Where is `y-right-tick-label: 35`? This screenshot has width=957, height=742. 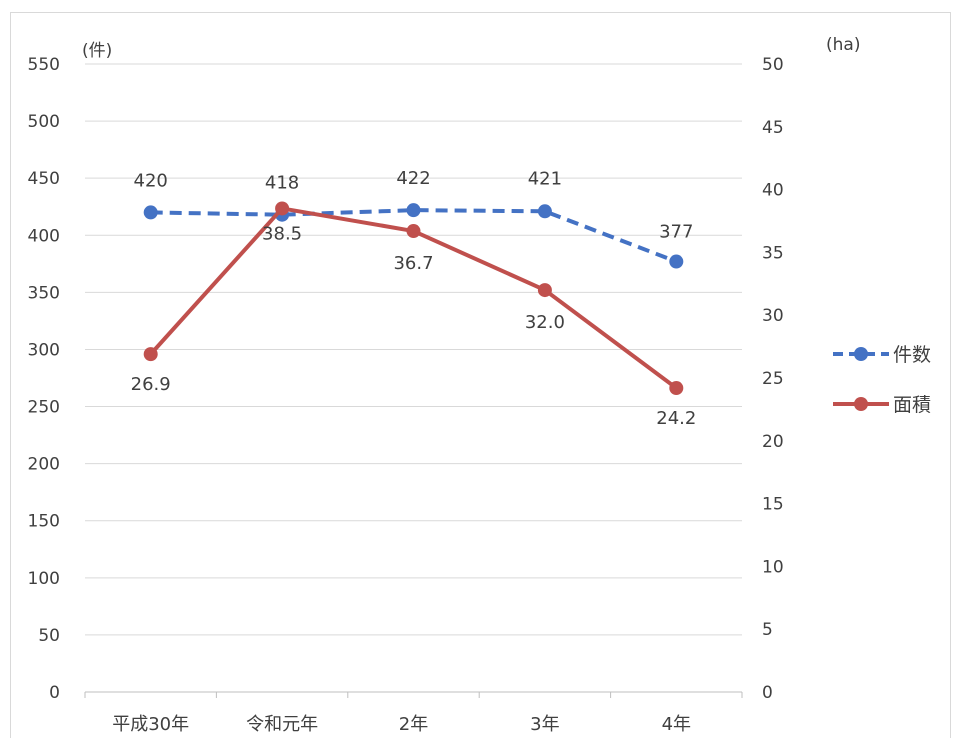 y-right-tick-label: 35 is located at coordinates (773, 253).